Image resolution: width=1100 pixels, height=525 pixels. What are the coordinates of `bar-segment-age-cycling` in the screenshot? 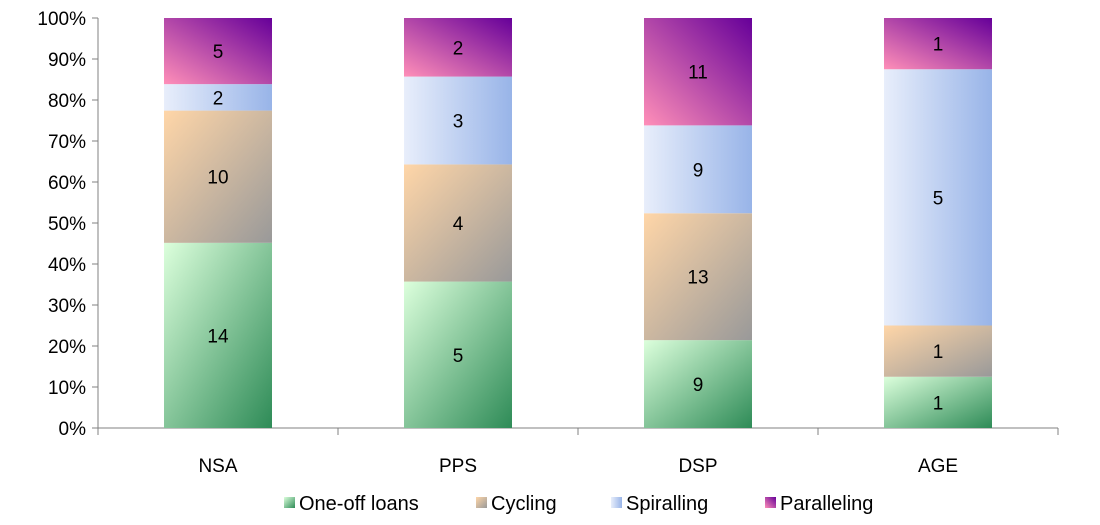 It's located at (938, 351).